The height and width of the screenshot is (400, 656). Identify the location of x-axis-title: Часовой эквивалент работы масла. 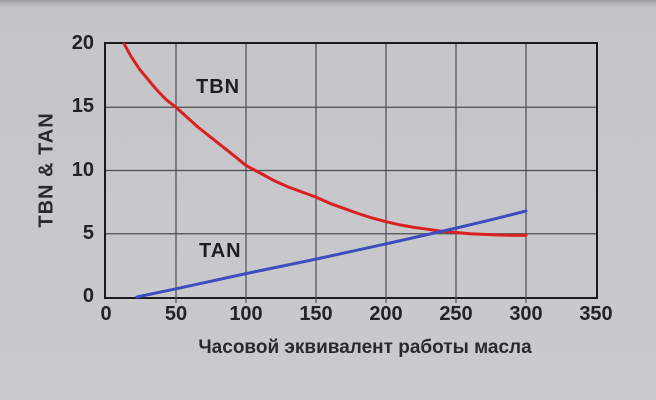
(365, 347).